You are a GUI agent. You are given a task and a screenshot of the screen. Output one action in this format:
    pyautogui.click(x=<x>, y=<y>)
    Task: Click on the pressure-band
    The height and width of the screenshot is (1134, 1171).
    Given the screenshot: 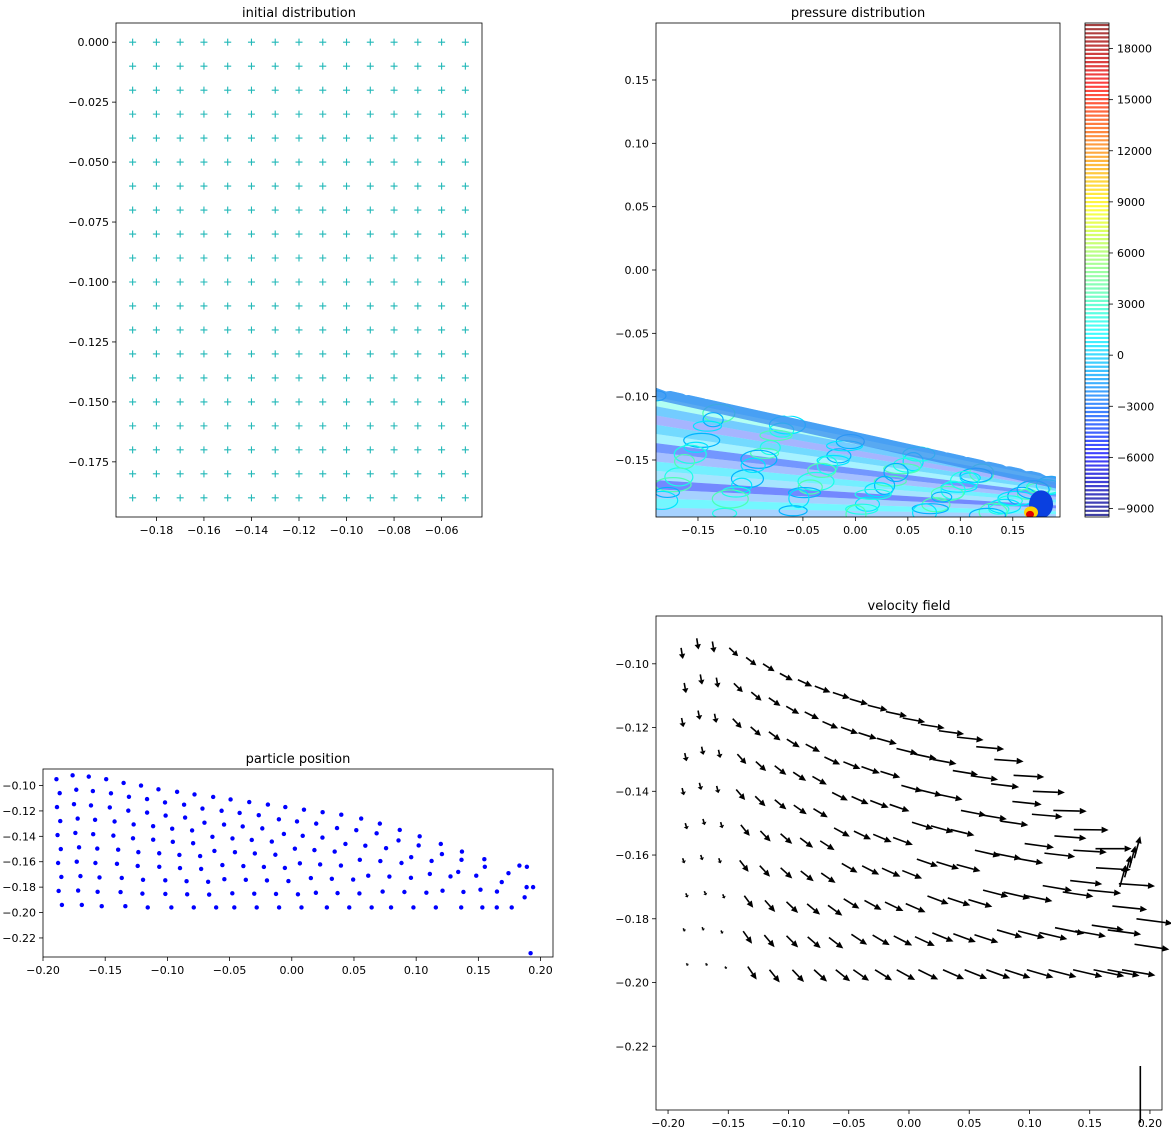 What is the action you would take?
    pyautogui.click(x=856, y=512)
    